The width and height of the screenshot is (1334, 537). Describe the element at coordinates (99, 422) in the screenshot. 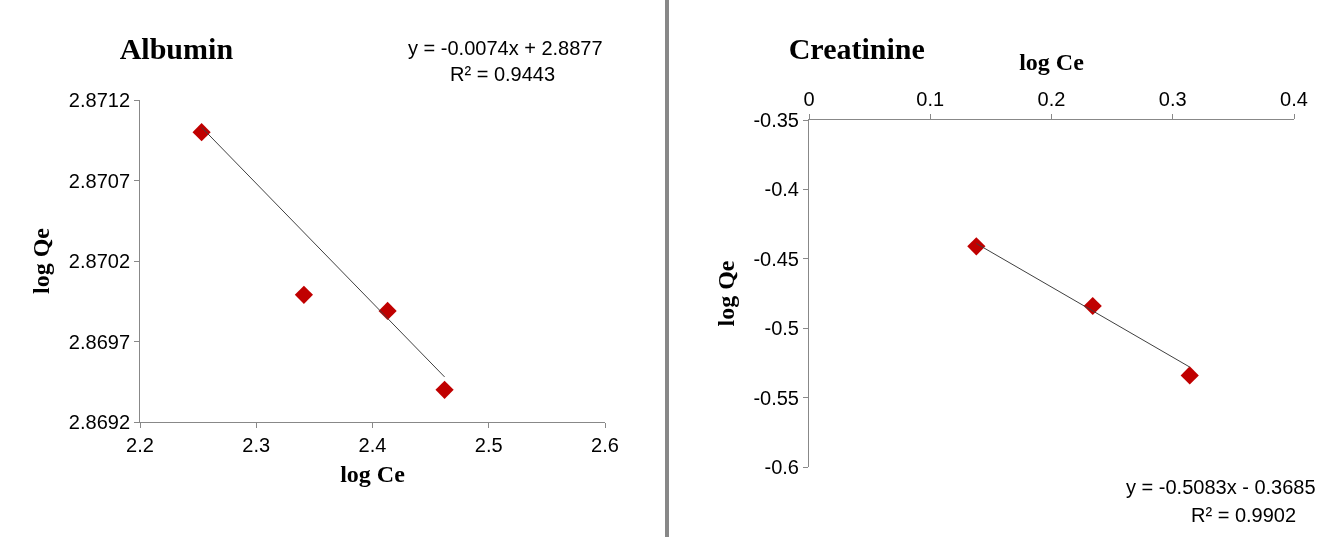

I see `y-tick-label: 2.8692` at that location.